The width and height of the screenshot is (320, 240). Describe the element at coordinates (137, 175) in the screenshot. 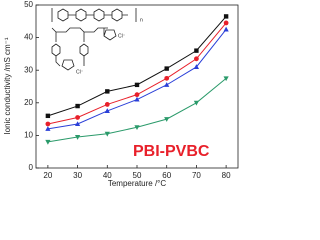

I see `x-tick-label: 50` at that location.